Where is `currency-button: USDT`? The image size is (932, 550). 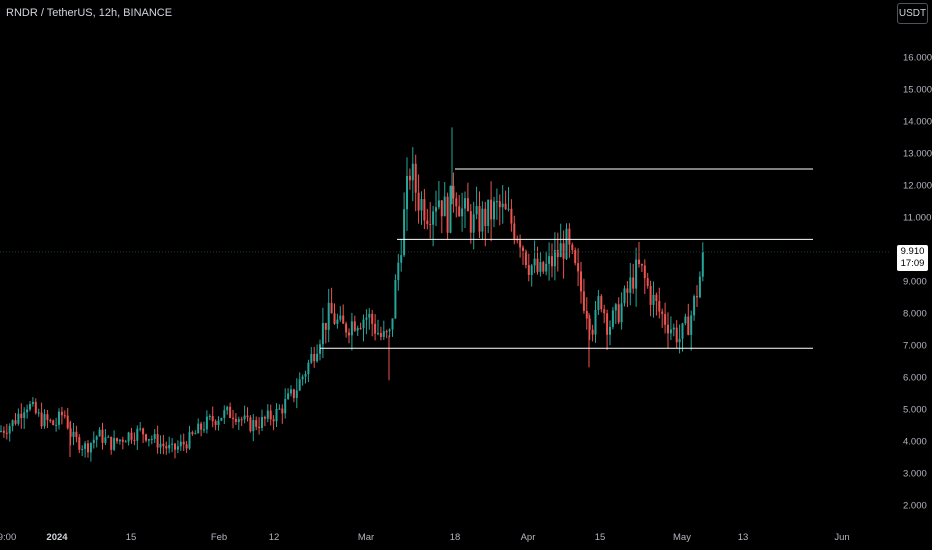
currency-button: USDT is located at coordinates (912, 13).